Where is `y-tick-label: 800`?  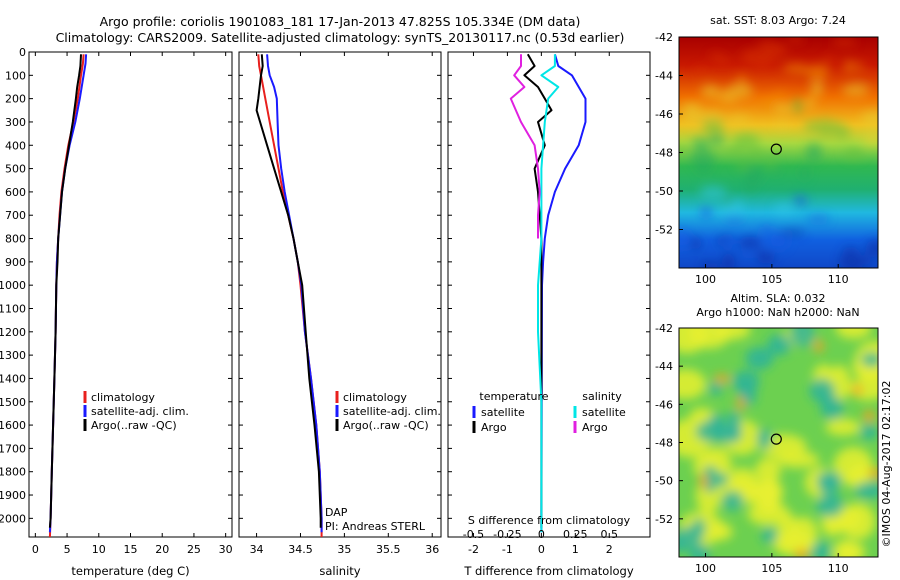 y-tick-label: 800 is located at coordinates (15, 239).